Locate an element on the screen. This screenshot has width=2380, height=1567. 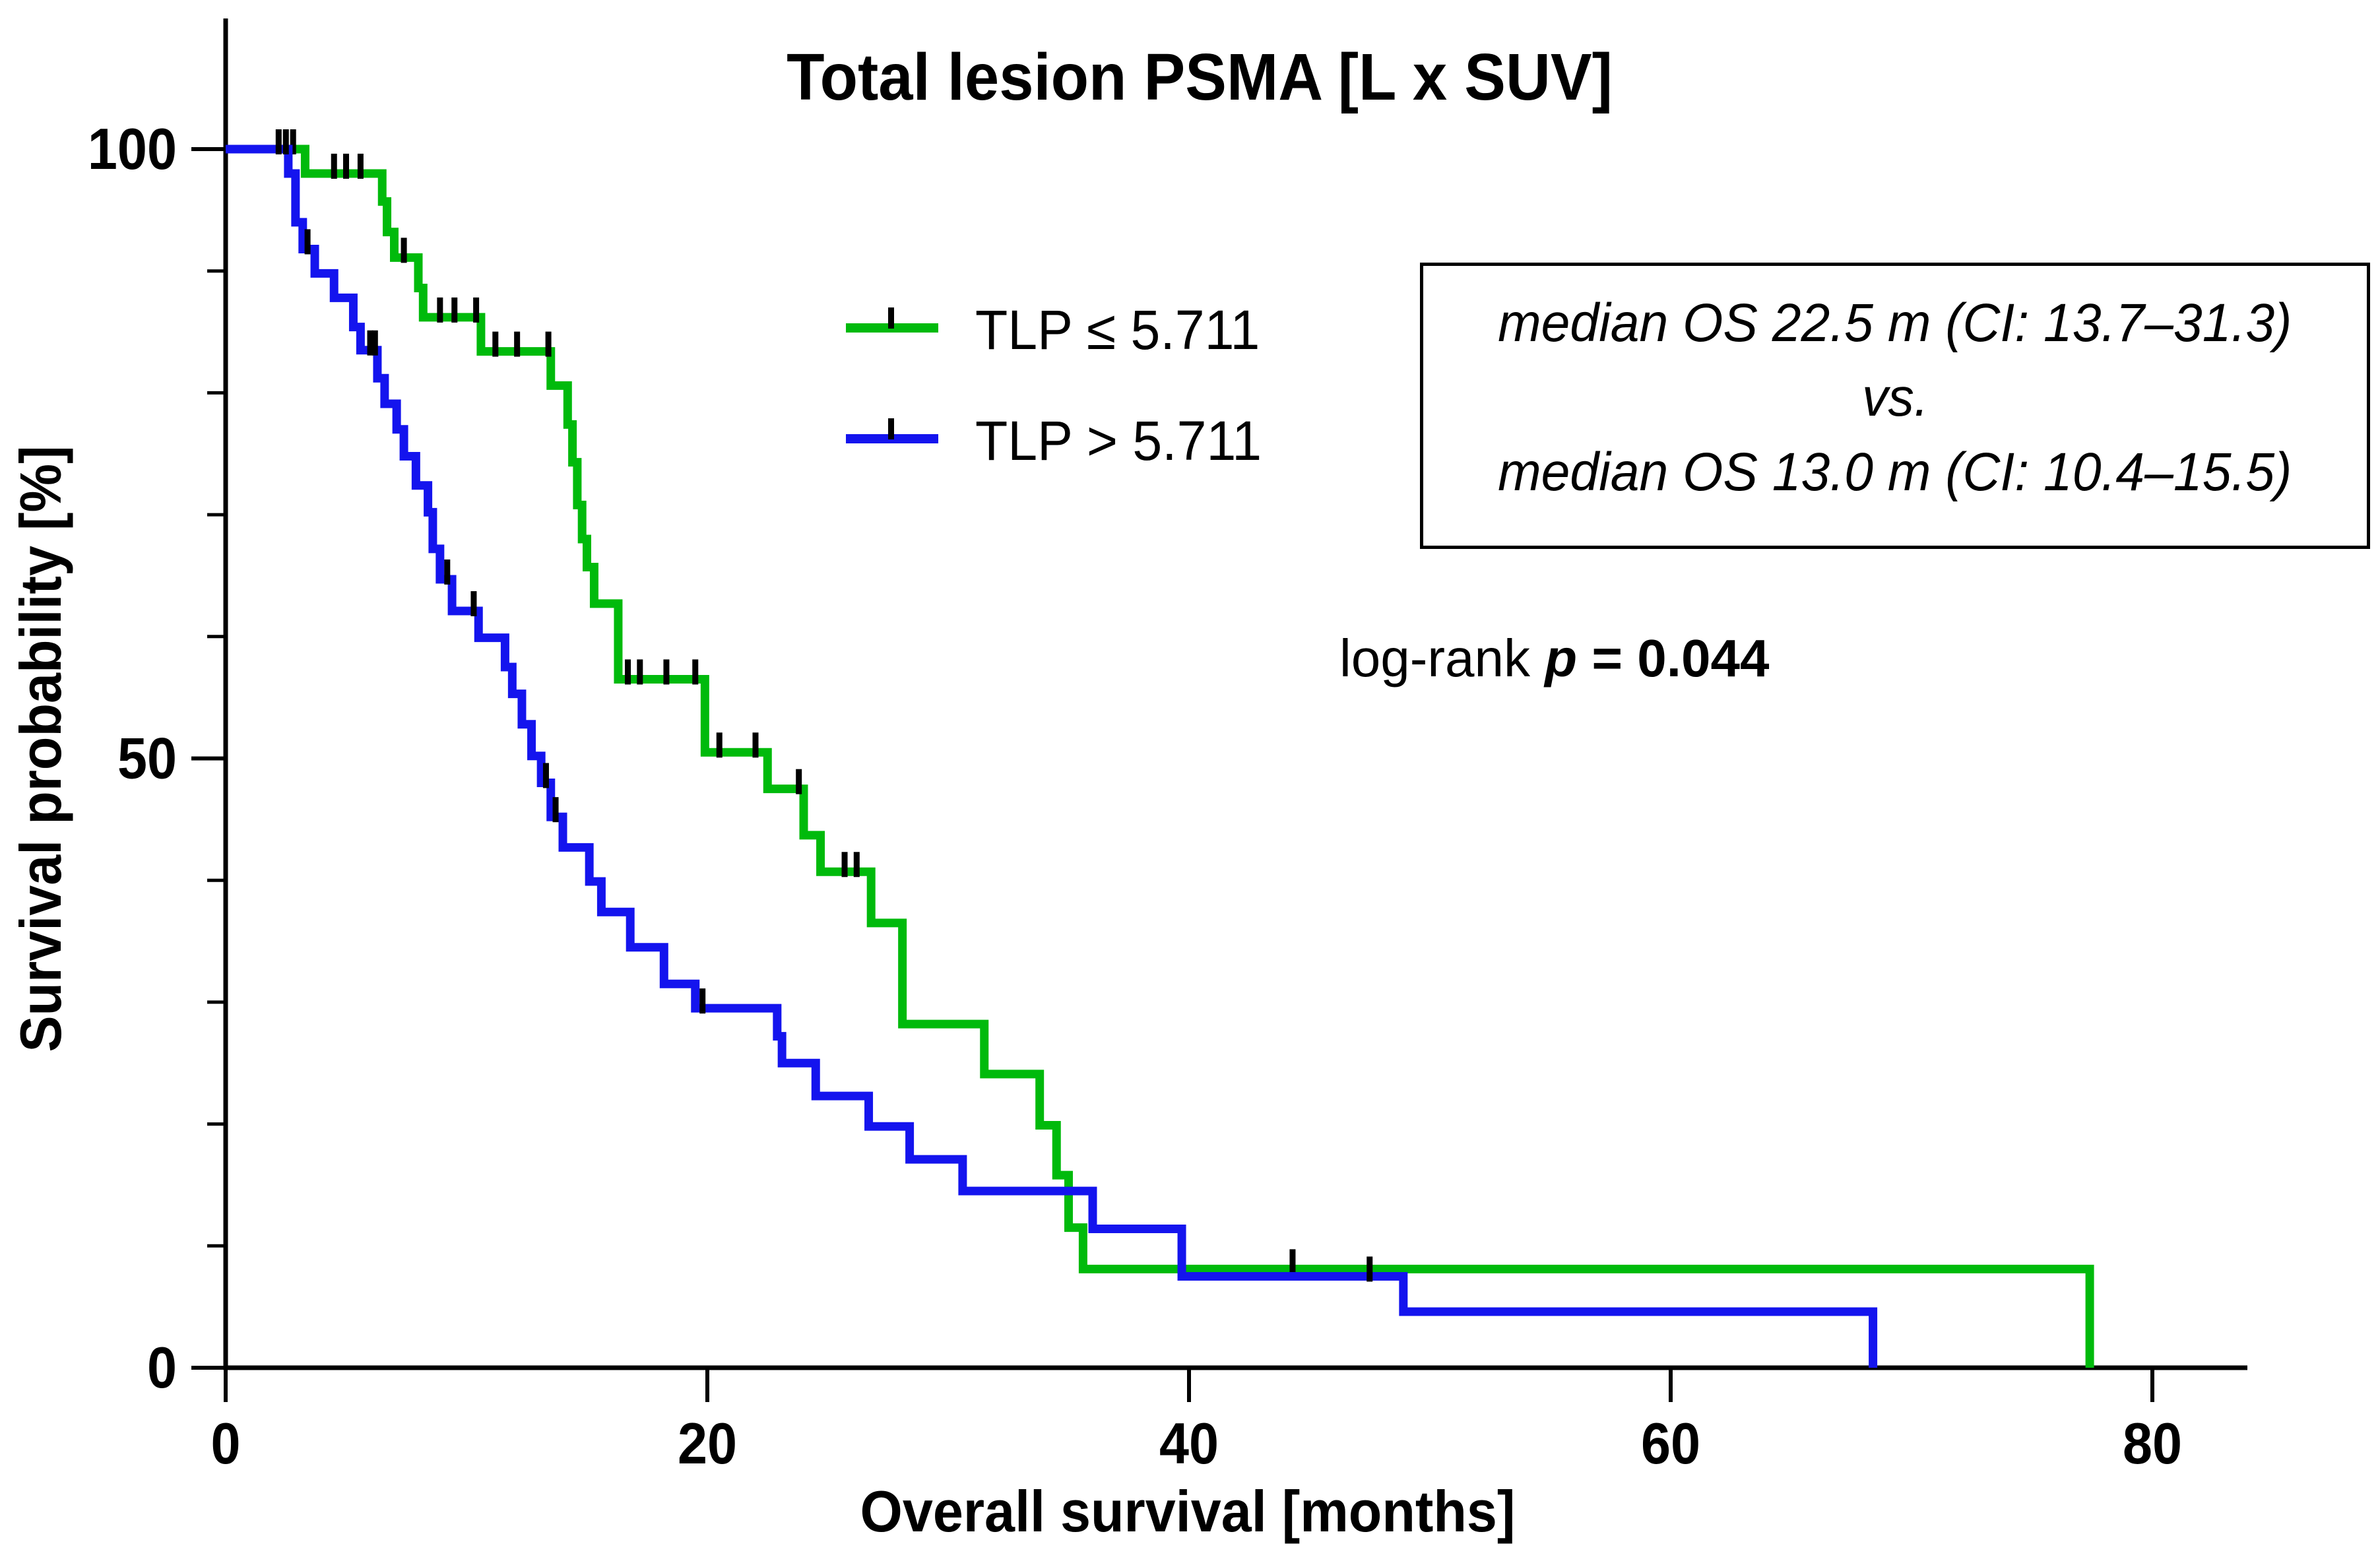
legend-censor-tick-low is located at coordinates (891, 318).